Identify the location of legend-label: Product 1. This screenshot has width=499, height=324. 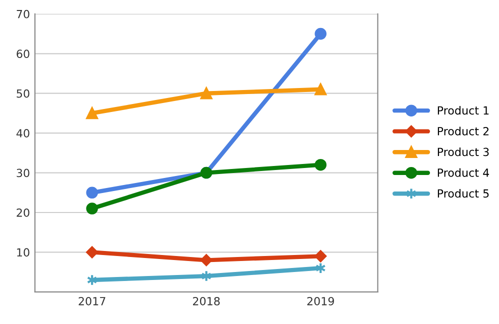
(463, 110).